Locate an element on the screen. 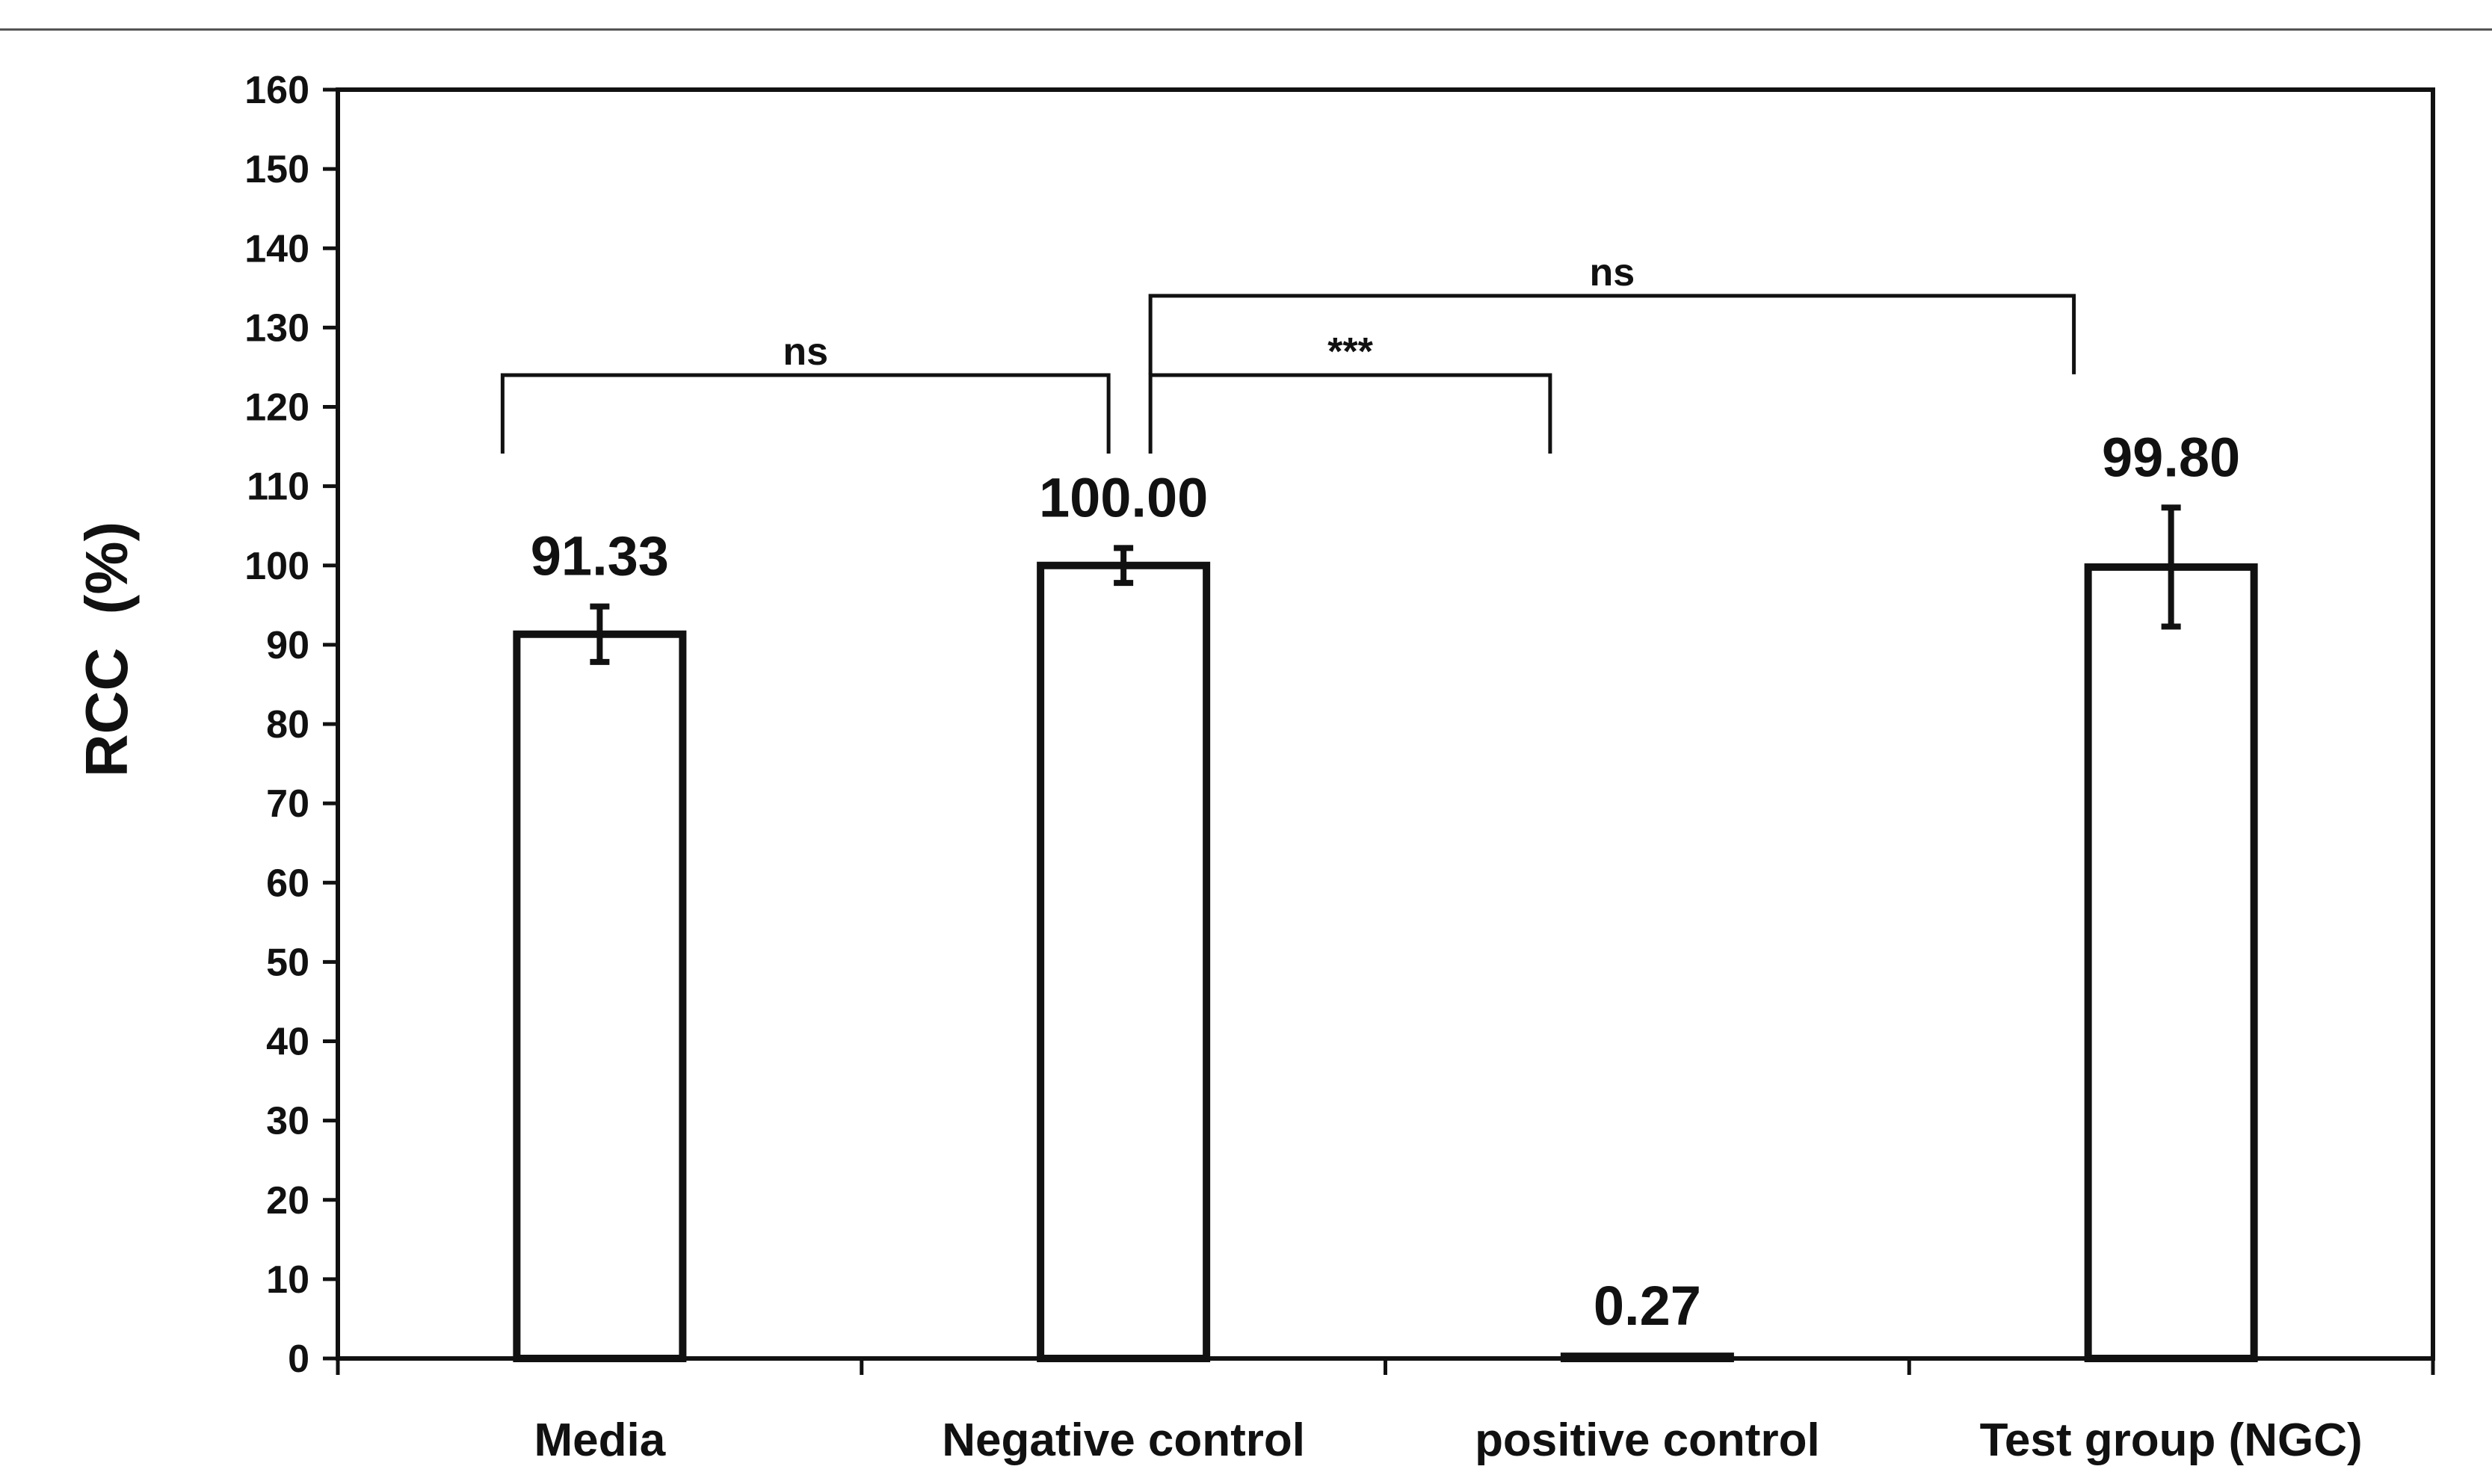 The image size is (2492, 1484). y-tick-label: 90 is located at coordinates (287, 646).